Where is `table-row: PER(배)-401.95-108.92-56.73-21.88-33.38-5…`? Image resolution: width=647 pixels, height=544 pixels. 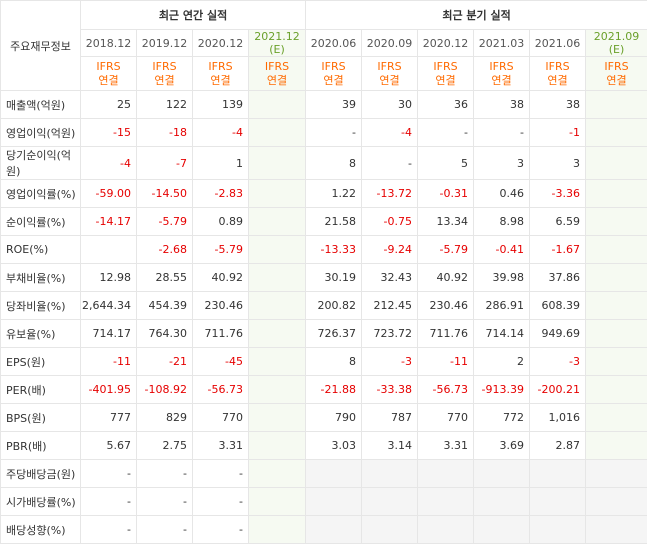
table-row: PER(배)-401.95-108.92-56.73-21.88-33.38-5… is located at coordinates (324, 390).